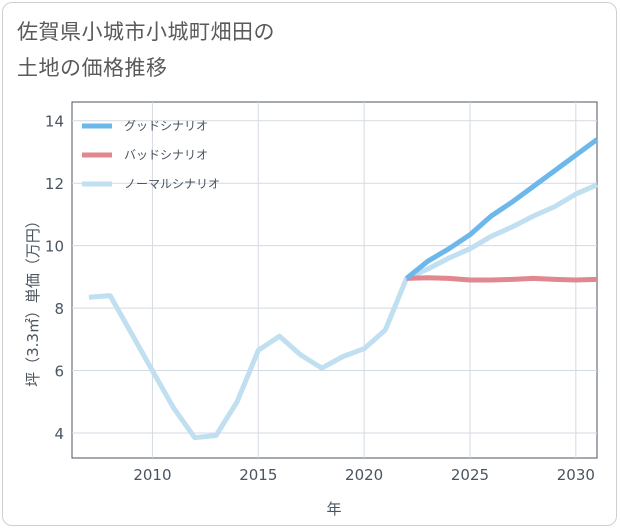 The image size is (621, 530). Describe the element at coordinates (166, 155) in the screenshot. I see `bad-scenario-legend-label: バッドシナリオ` at that location.